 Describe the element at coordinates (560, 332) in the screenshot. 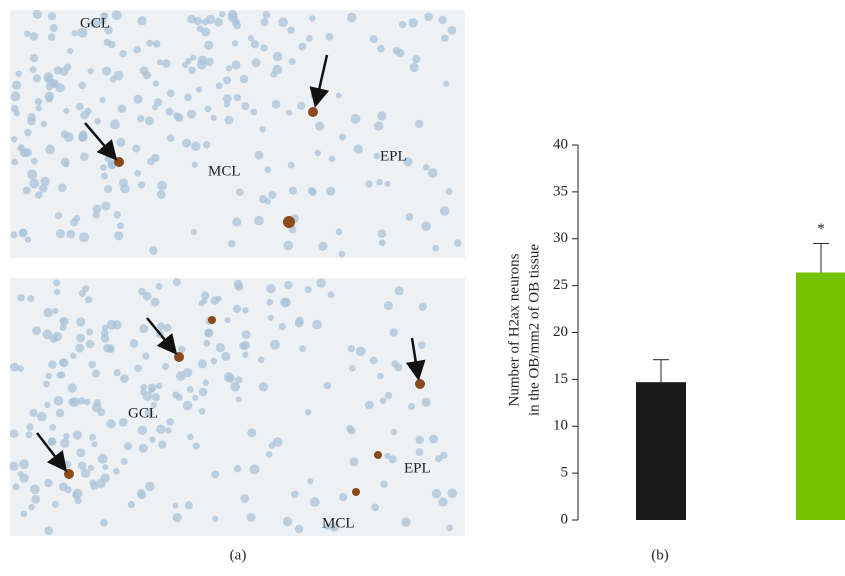

I see `y-tick-label: 20` at that location.